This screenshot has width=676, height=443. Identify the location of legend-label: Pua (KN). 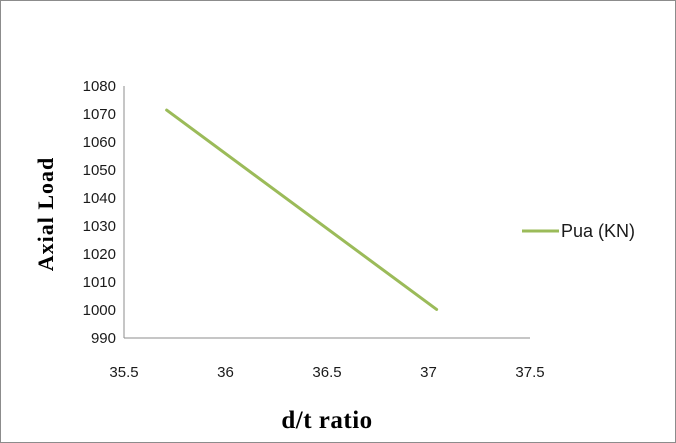
(598, 231).